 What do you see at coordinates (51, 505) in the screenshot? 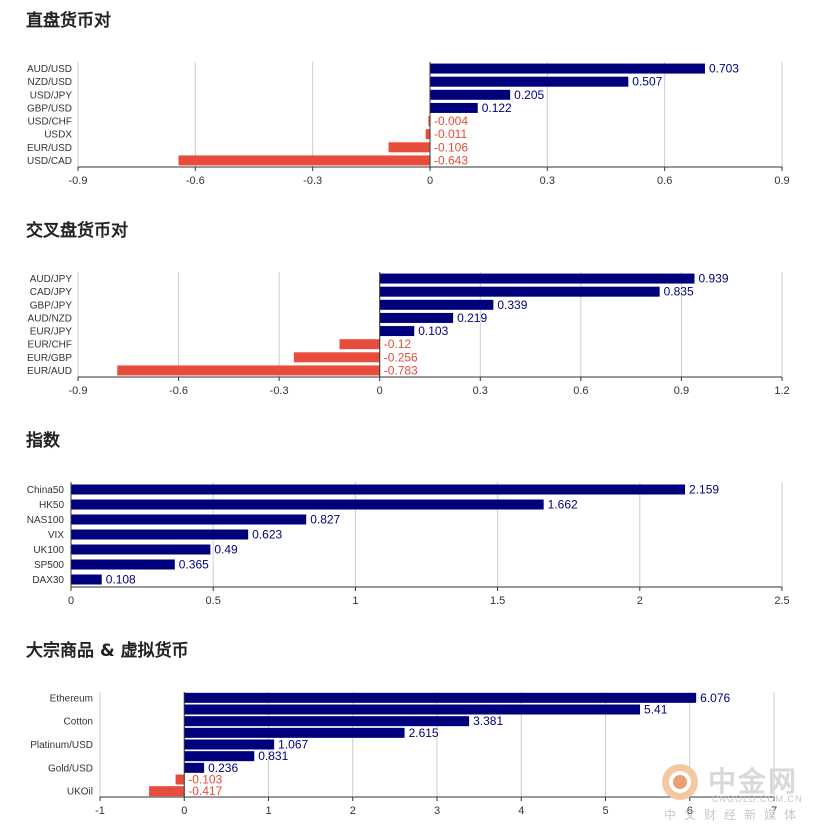
I see `category-label: HK50` at bounding box center [51, 505].